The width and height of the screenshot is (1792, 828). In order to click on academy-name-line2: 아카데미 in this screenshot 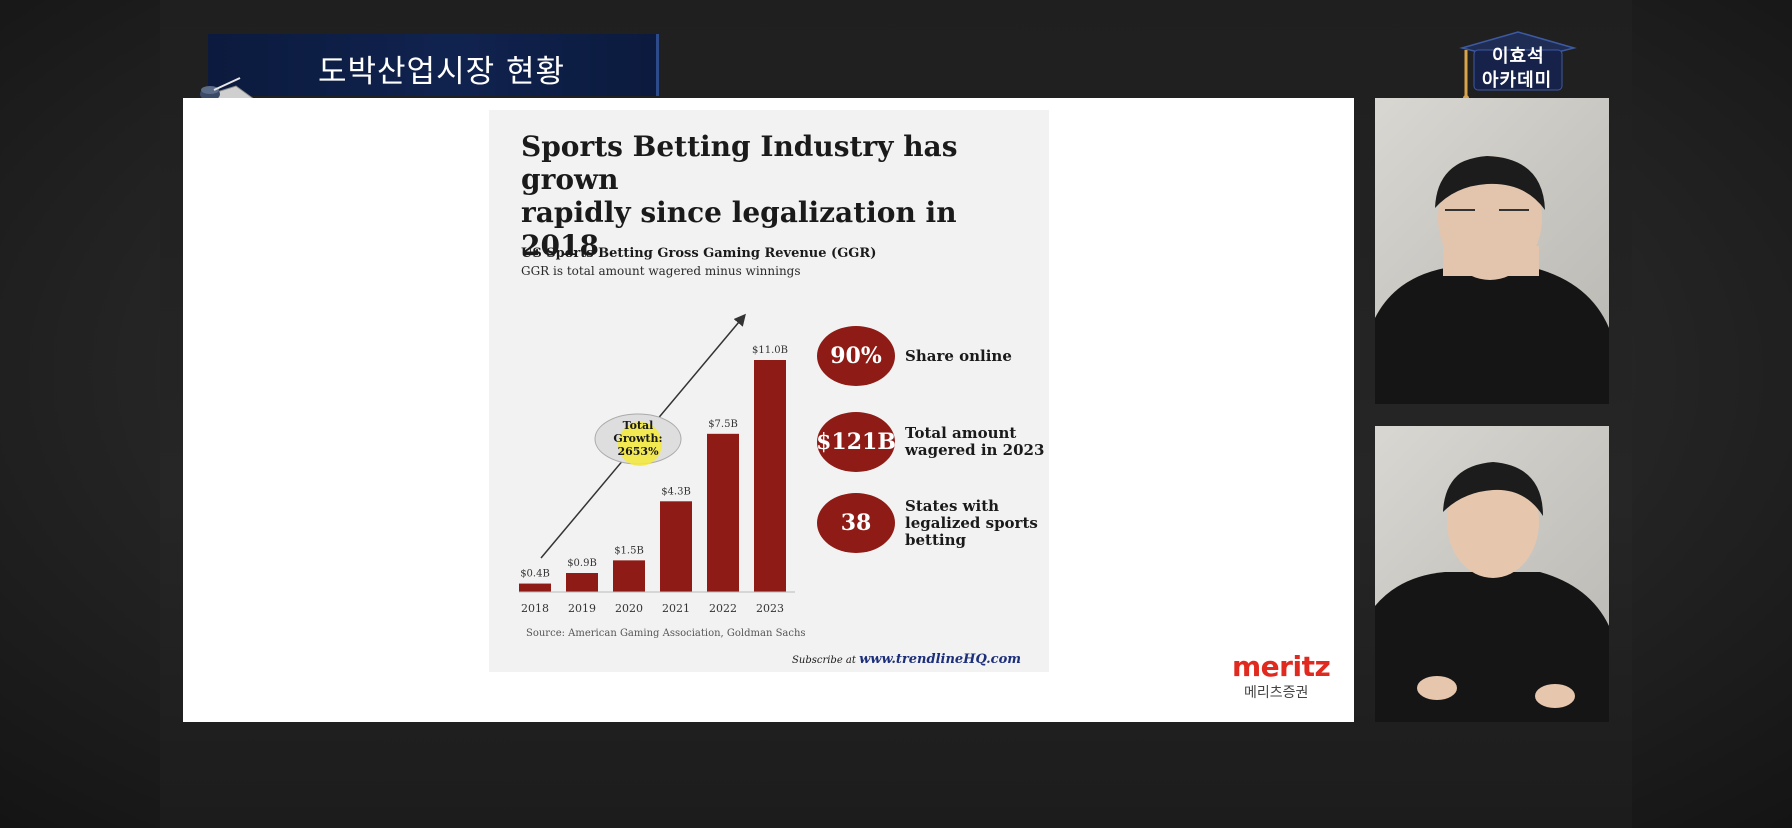, I will do `click(1517, 80)`.